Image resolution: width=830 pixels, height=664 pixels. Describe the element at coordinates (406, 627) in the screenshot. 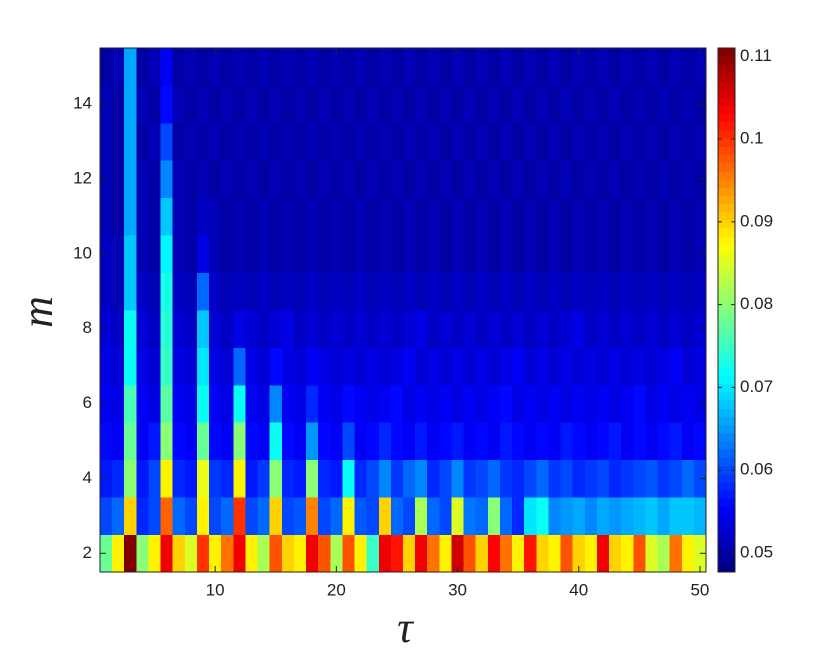

I see `x-axis-label: τ` at that location.